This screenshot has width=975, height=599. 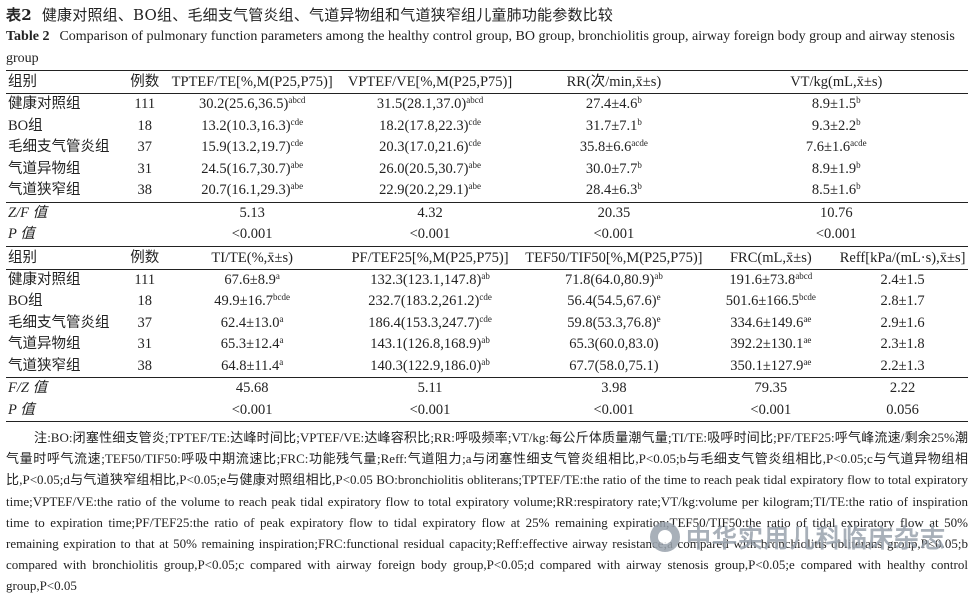 What do you see at coordinates (25, 301) in the screenshot?
I see `table2-group-cell: BO组` at bounding box center [25, 301].